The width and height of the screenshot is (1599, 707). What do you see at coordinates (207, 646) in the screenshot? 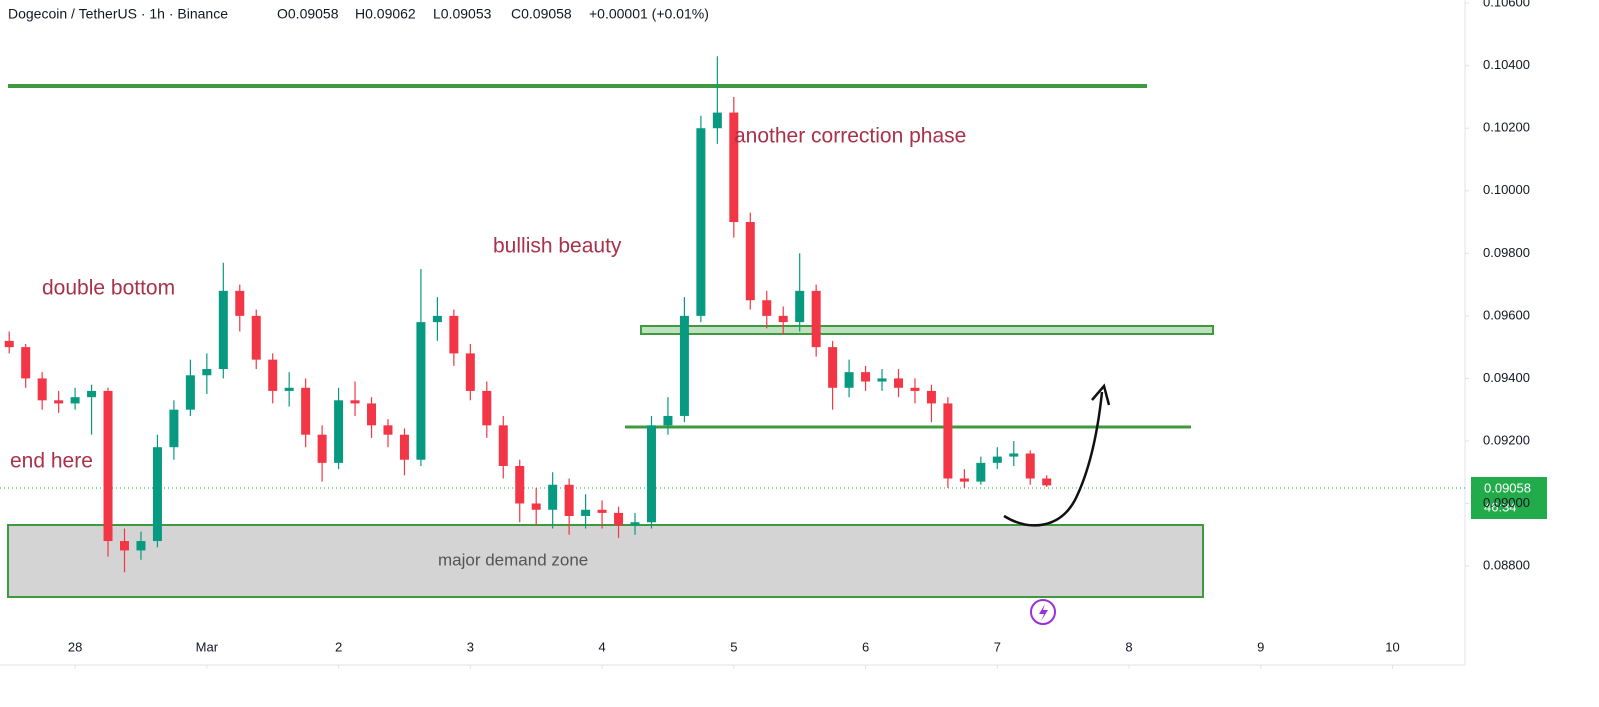
I see `x-tick-label: Mar` at bounding box center [207, 646].